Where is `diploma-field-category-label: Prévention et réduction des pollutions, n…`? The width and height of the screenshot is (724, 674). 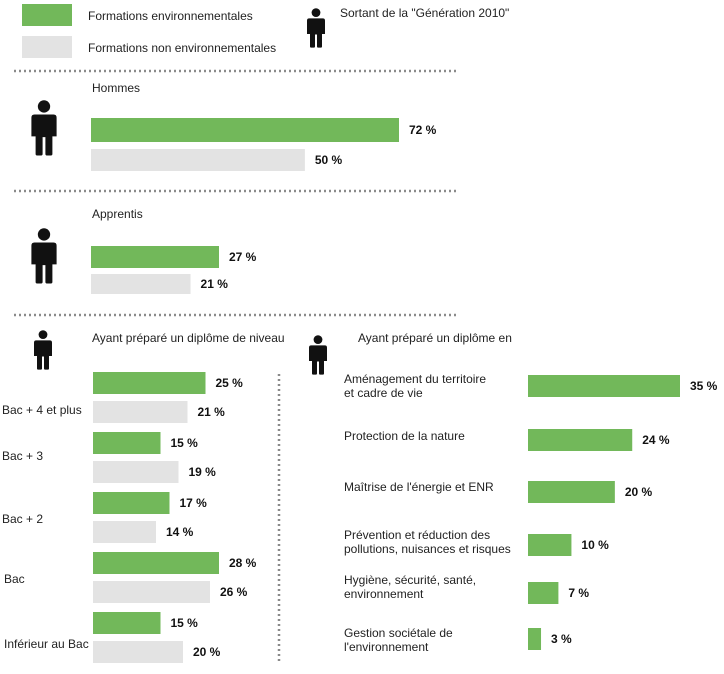 diploma-field-category-label: Prévention et réduction des pollutions, n… is located at coordinates (427, 542).